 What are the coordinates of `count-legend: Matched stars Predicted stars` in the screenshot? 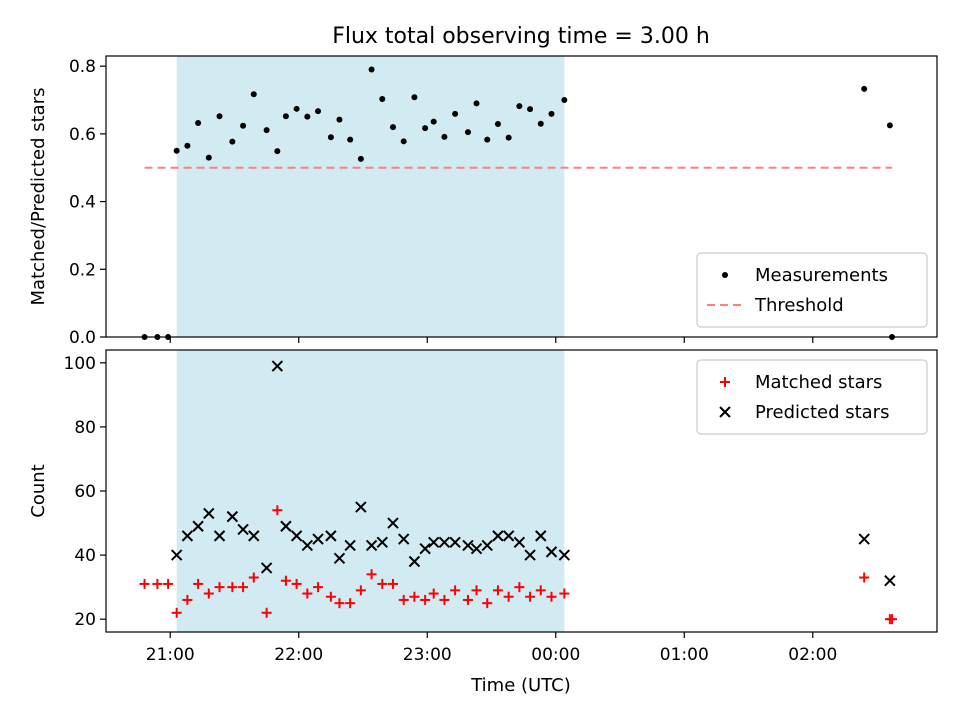 It's located at (812, 397).